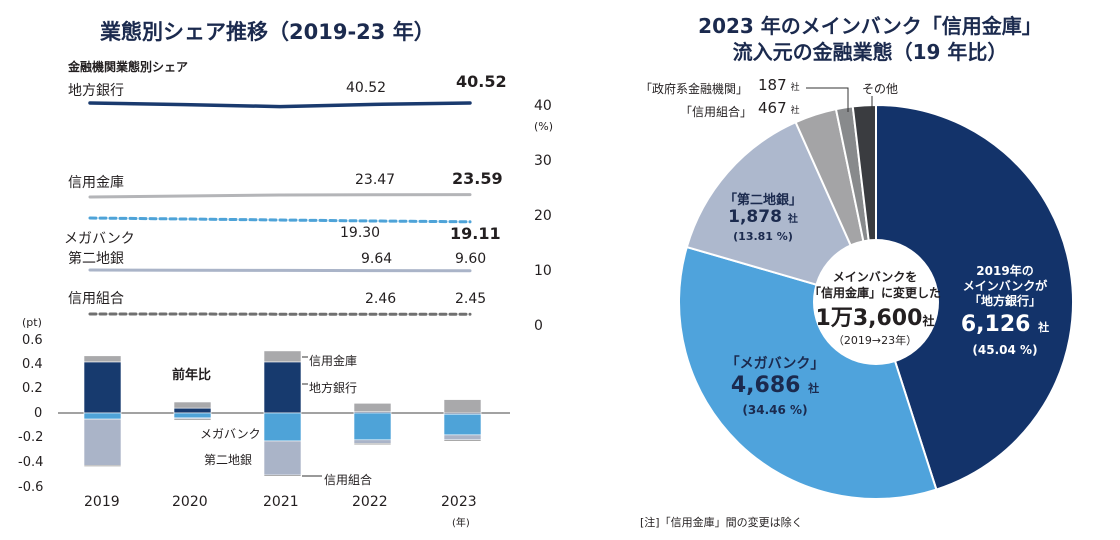 The height and width of the screenshot is (540, 1120). I want to click on line-label-kumiai: 信用組合, so click(96, 299).